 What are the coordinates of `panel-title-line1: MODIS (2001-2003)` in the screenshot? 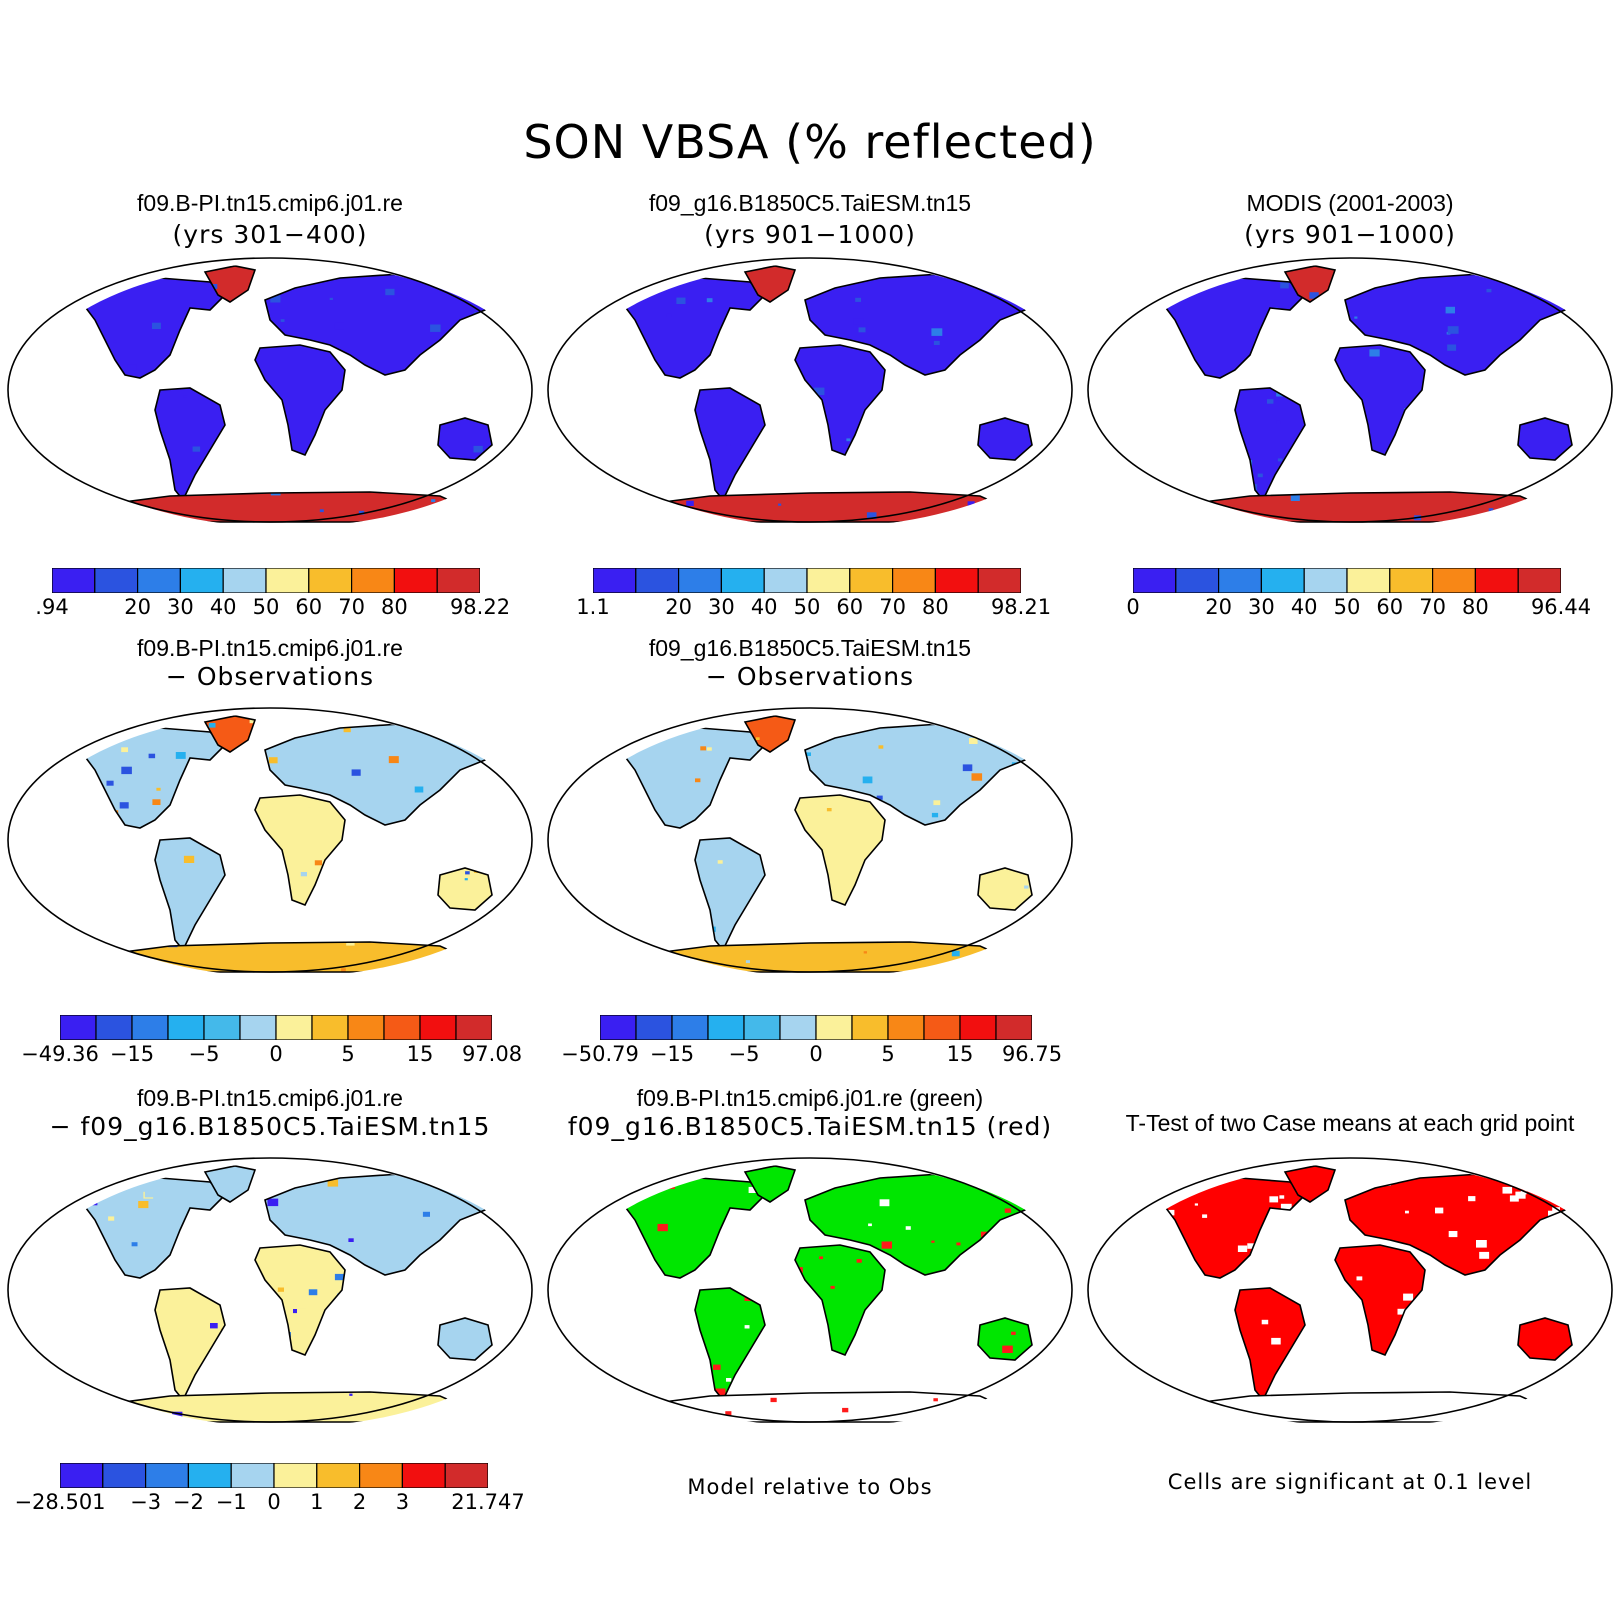 It's located at (1350, 203).